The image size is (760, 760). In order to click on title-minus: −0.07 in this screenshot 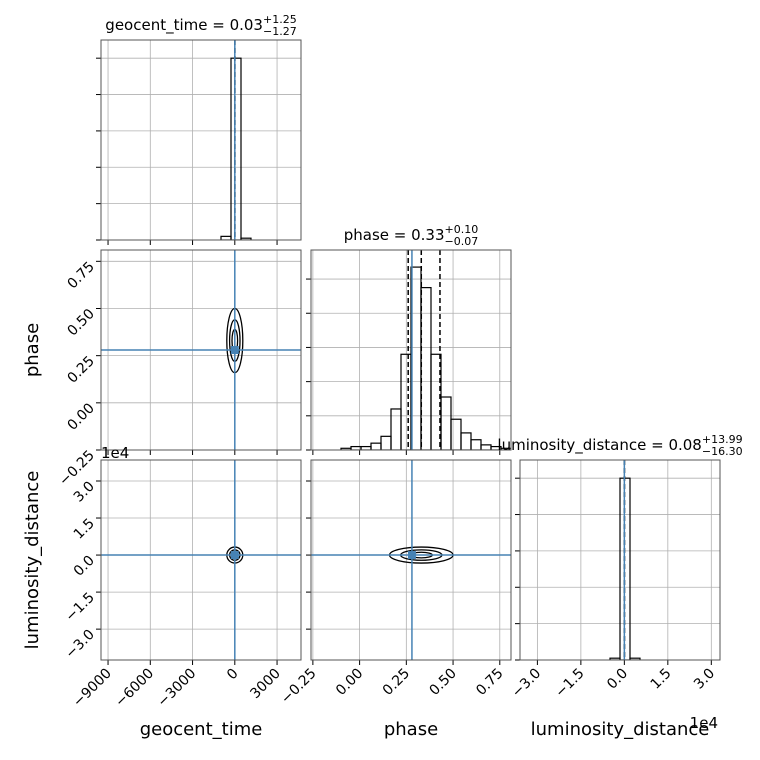, I will do `click(462, 241)`.